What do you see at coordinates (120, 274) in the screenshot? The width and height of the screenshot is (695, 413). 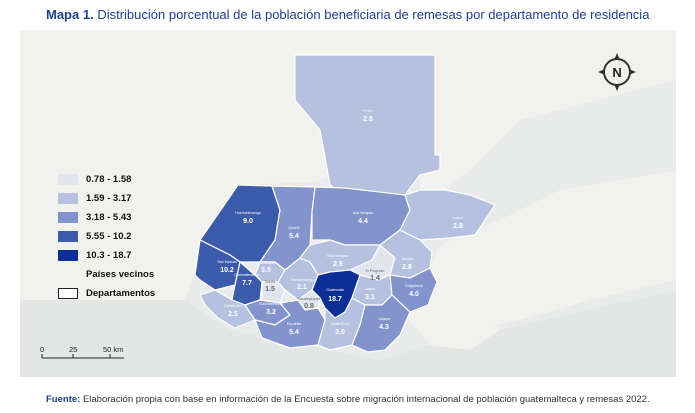 I see `legend-label: Países vecinos` at bounding box center [120, 274].